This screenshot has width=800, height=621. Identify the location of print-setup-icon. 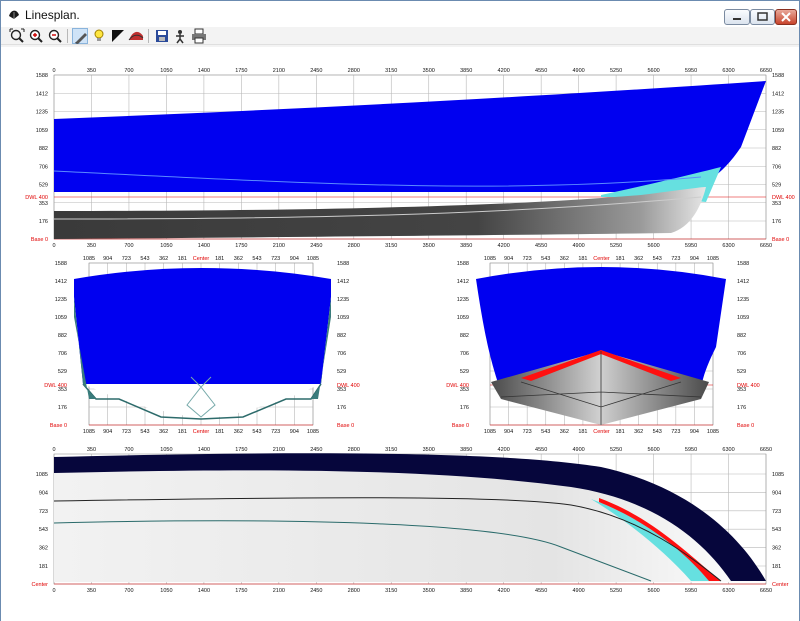
(180, 37).